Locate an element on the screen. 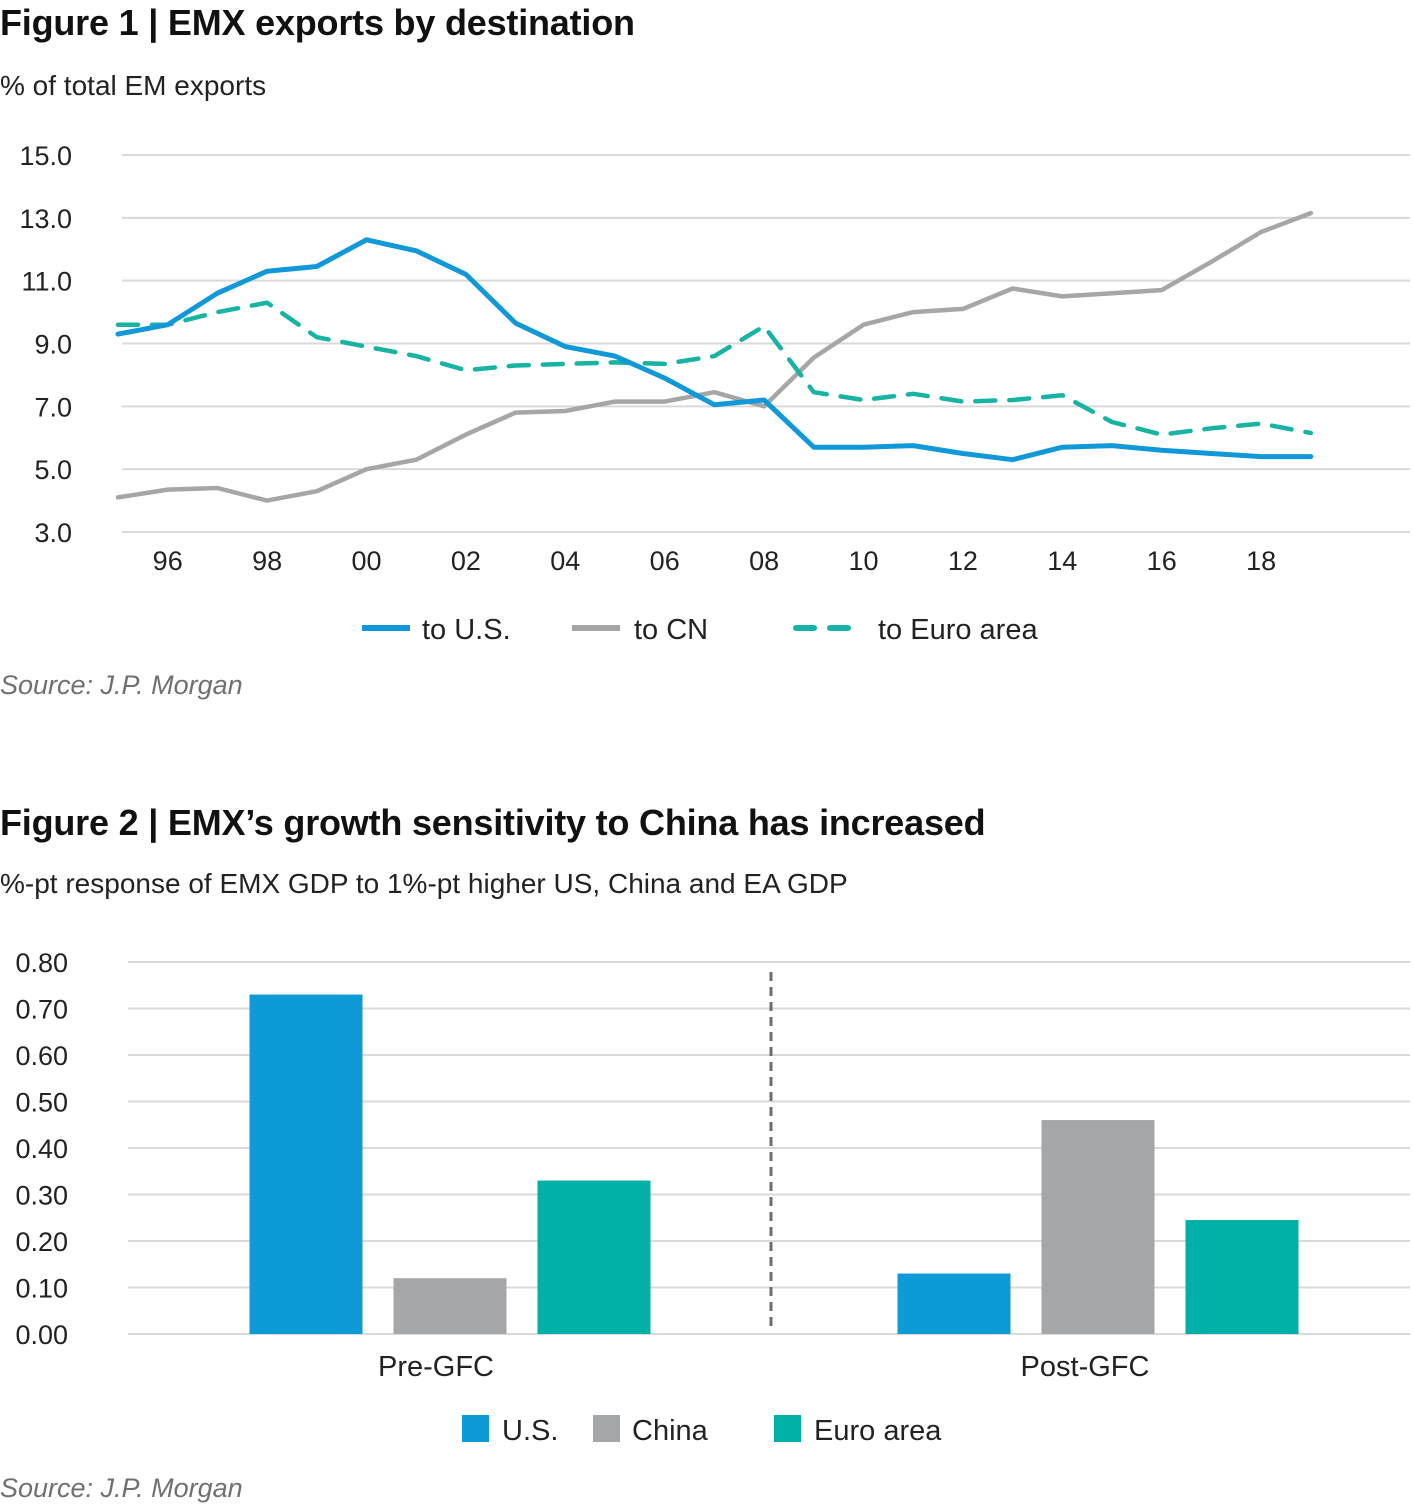  series-line-to-euro-area is located at coordinates (714, 368).